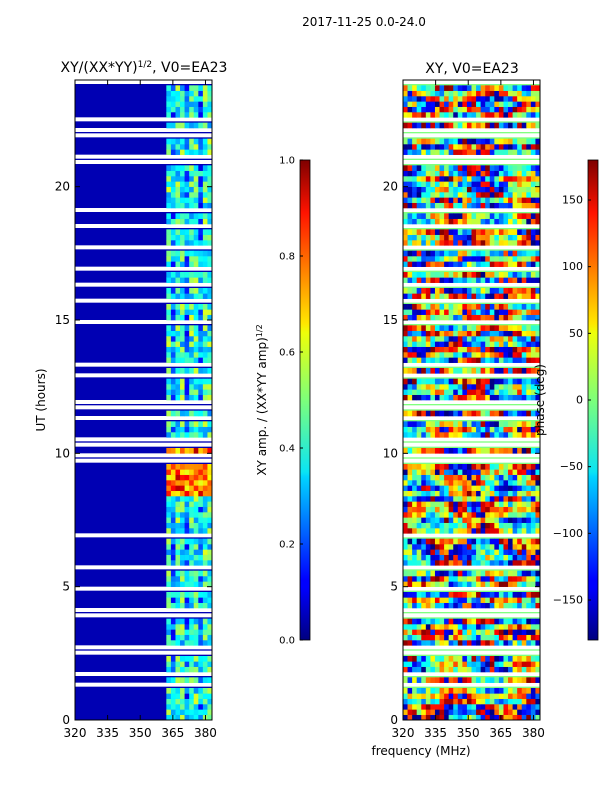 This screenshot has height=800, width=600. Describe the element at coordinates (305, 400) in the screenshot. I see `amplitude-colorbar-gradient` at that location.